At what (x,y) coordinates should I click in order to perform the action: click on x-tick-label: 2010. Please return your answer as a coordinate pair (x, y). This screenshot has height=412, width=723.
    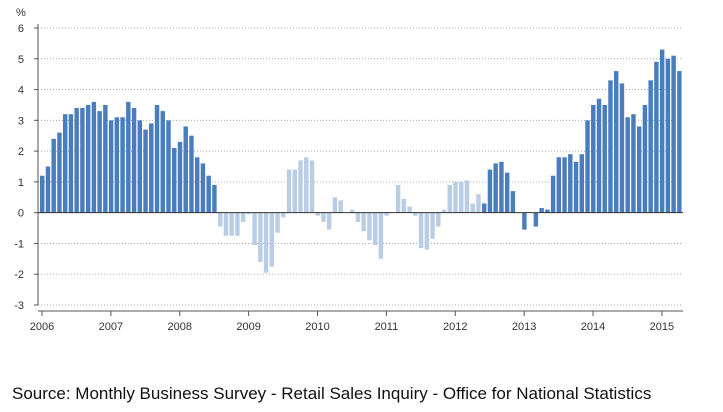
    Looking at the image, I should click on (317, 327).